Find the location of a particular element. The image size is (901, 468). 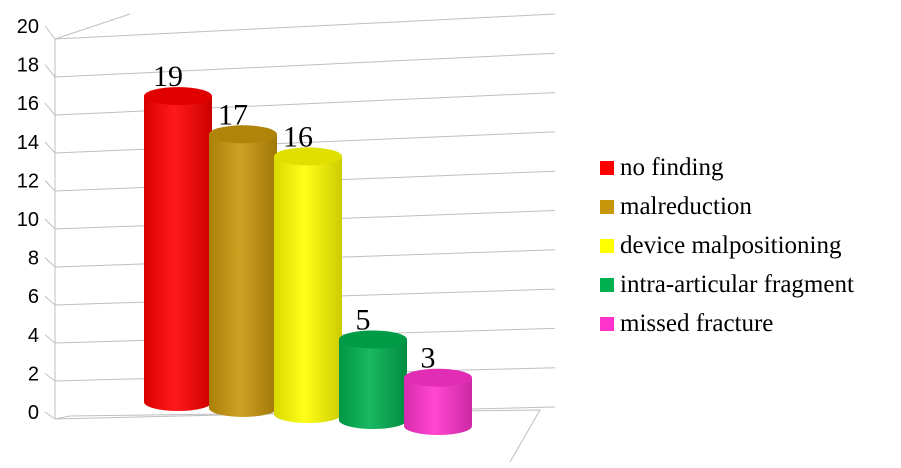

y-tick-label: 2 is located at coordinates (33, 374).